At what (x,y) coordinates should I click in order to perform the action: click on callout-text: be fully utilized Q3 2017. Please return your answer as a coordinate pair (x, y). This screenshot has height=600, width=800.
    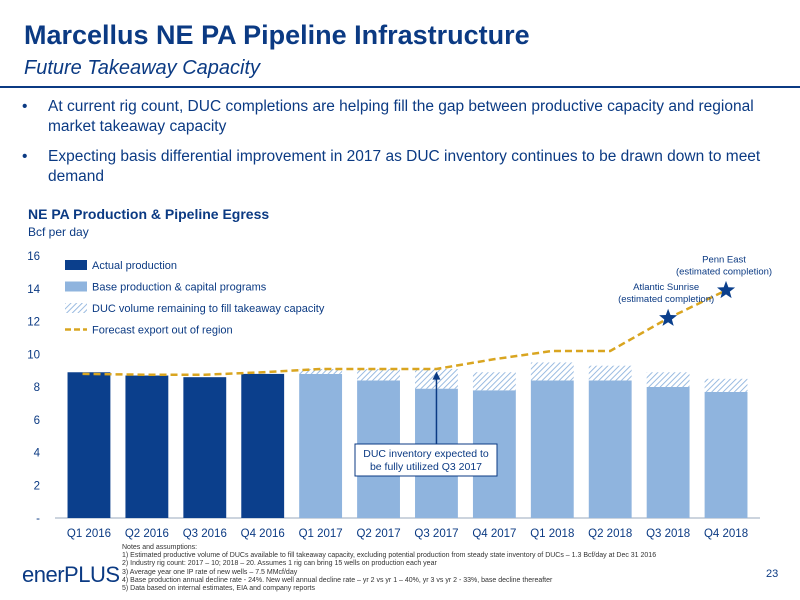
    Looking at the image, I should click on (426, 467).